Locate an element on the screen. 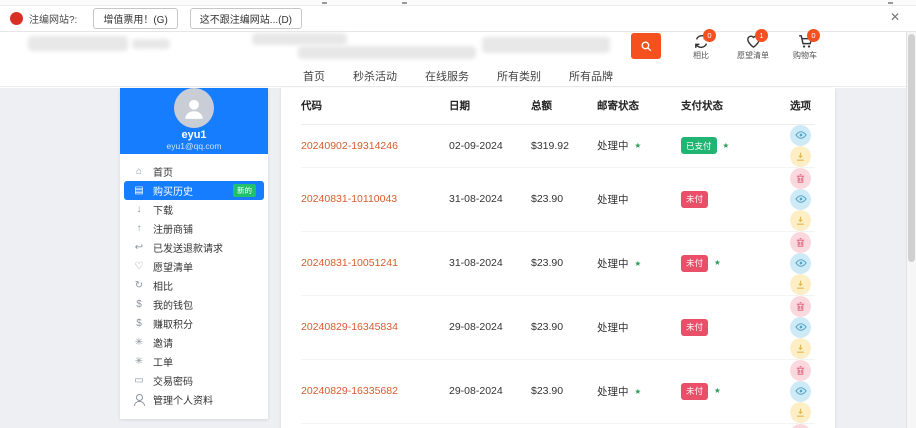 Image resolution: width=916 pixels, height=428 pixels. sidebar-item-profile: 管理个人资料 is located at coordinates (194, 399).